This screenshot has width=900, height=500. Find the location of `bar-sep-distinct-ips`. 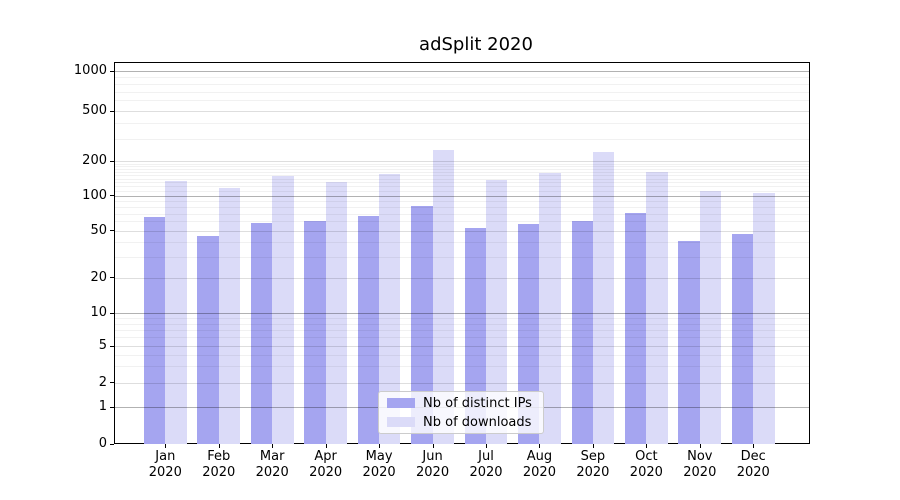

bar-sep-distinct-ips is located at coordinates (582, 332).